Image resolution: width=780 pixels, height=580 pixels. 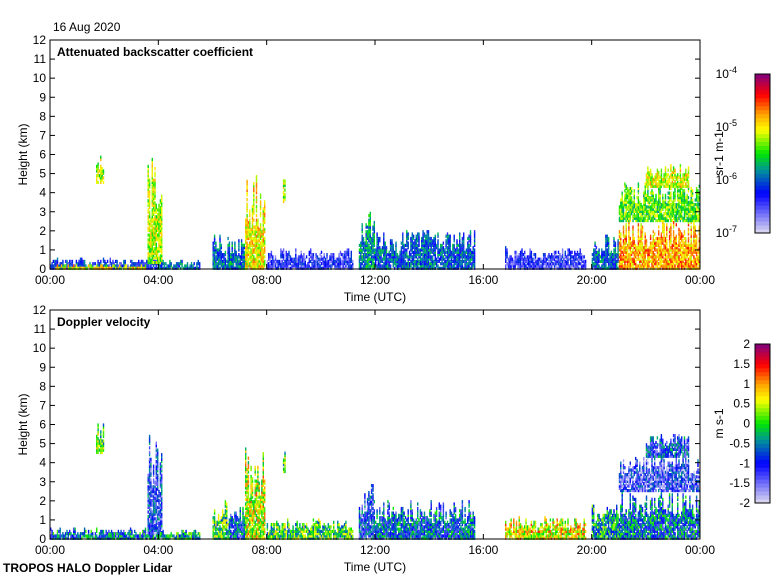 I want to click on echo-feature, so click(x=255, y=222).